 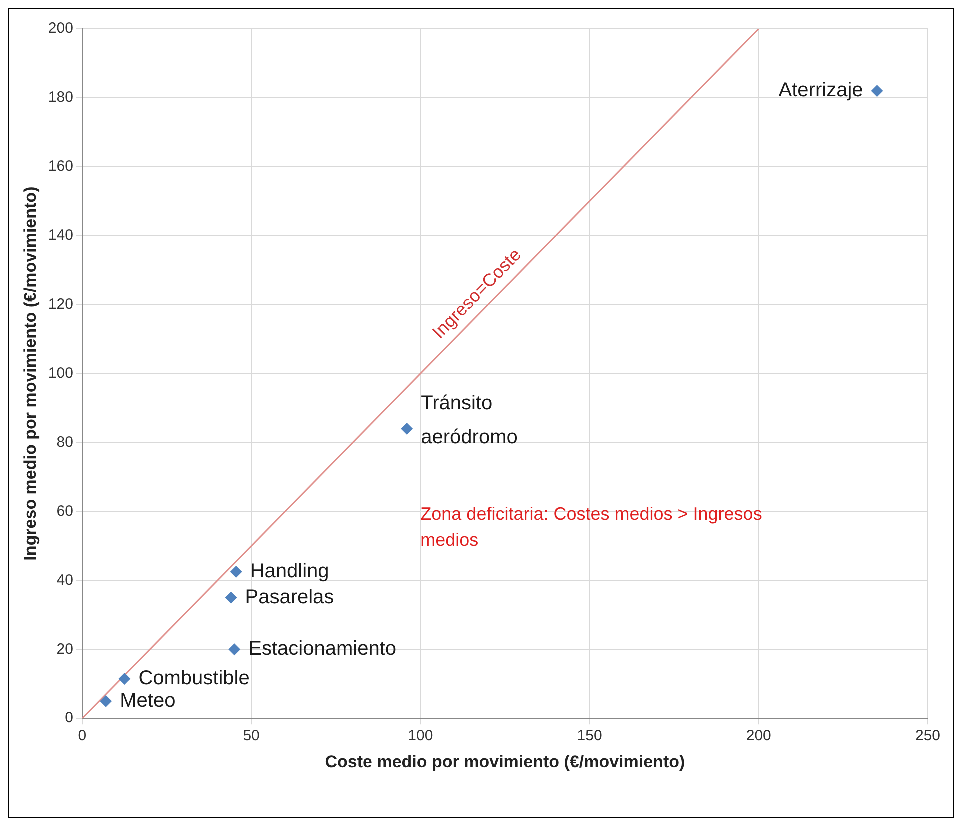 I want to click on annotation: Meteo, so click(x=148, y=701).